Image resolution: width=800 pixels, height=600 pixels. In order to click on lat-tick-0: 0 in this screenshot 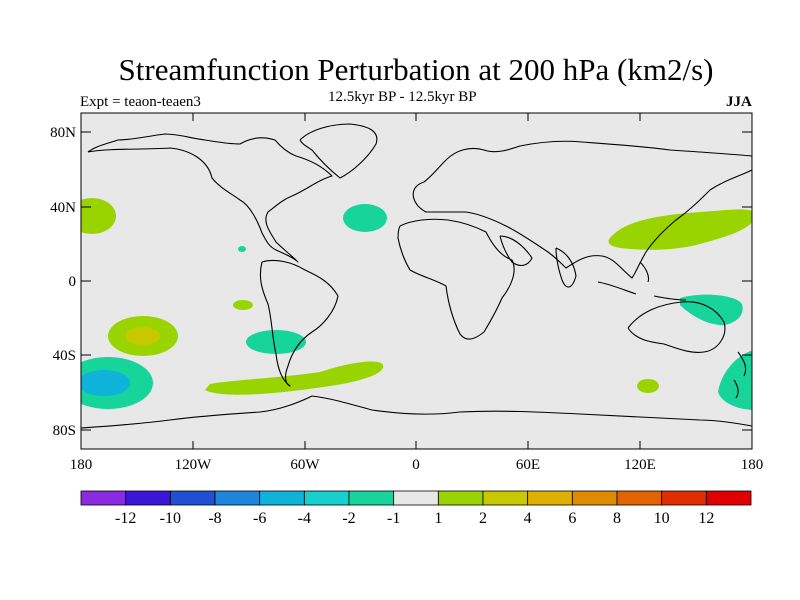, I will do `click(73, 282)`.